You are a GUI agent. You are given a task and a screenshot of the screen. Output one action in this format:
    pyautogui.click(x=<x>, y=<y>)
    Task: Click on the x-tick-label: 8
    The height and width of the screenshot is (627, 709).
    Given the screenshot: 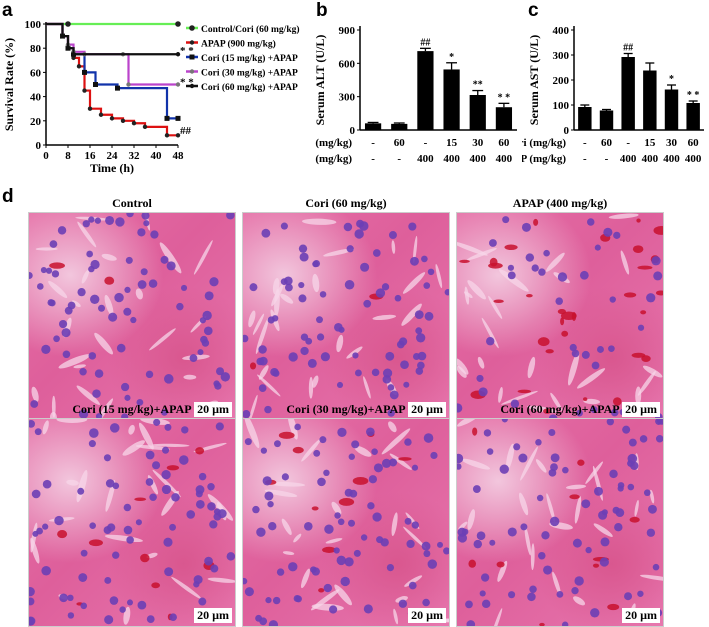 What is the action you would take?
    pyautogui.click(x=68, y=156)
    